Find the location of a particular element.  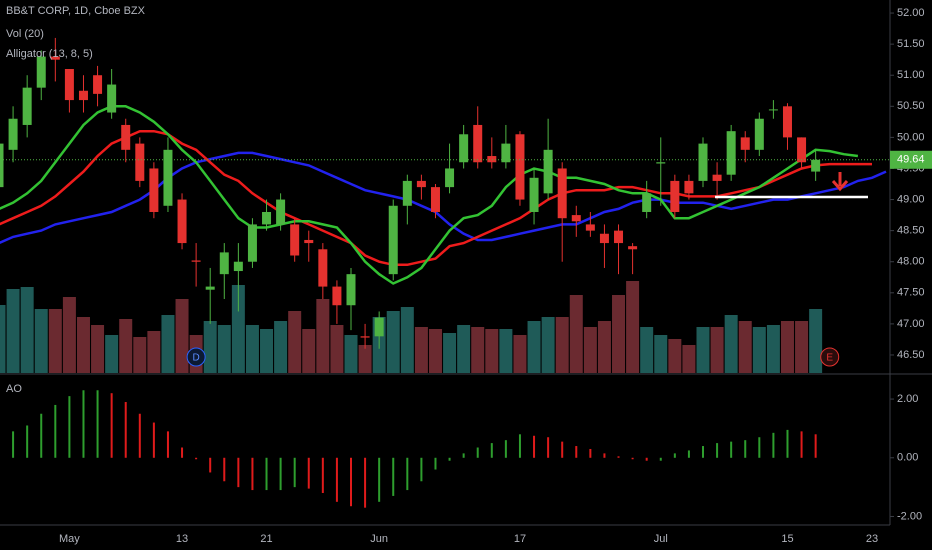

x-tick-label: 13 is located at coordinates (182, 539).